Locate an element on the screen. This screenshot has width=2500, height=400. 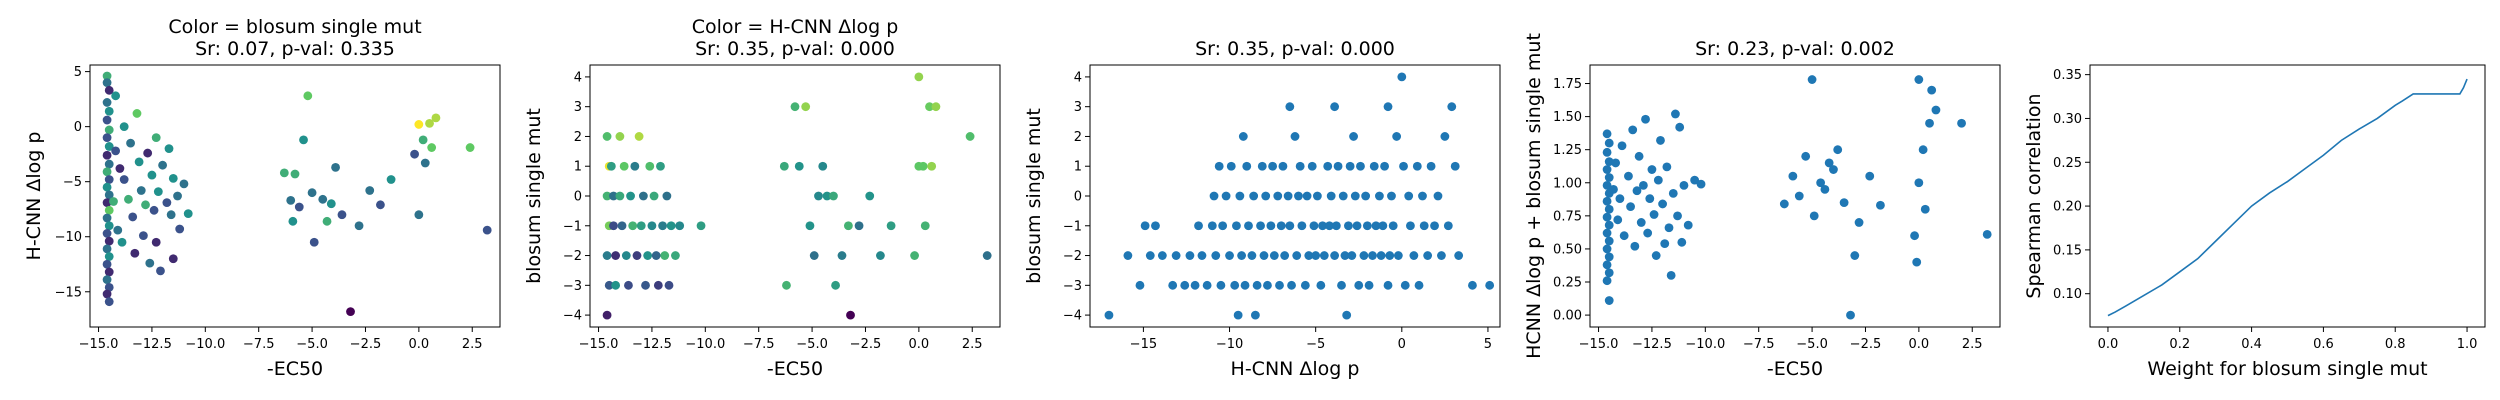
y-tick-label: 3 is located at coordinates (578, 107).